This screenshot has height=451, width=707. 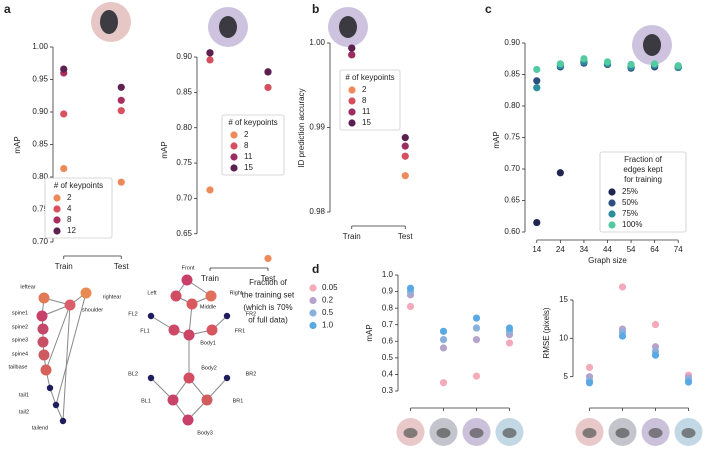 I want to click on skeleton-label: FL2, so click(x=132, y=314).